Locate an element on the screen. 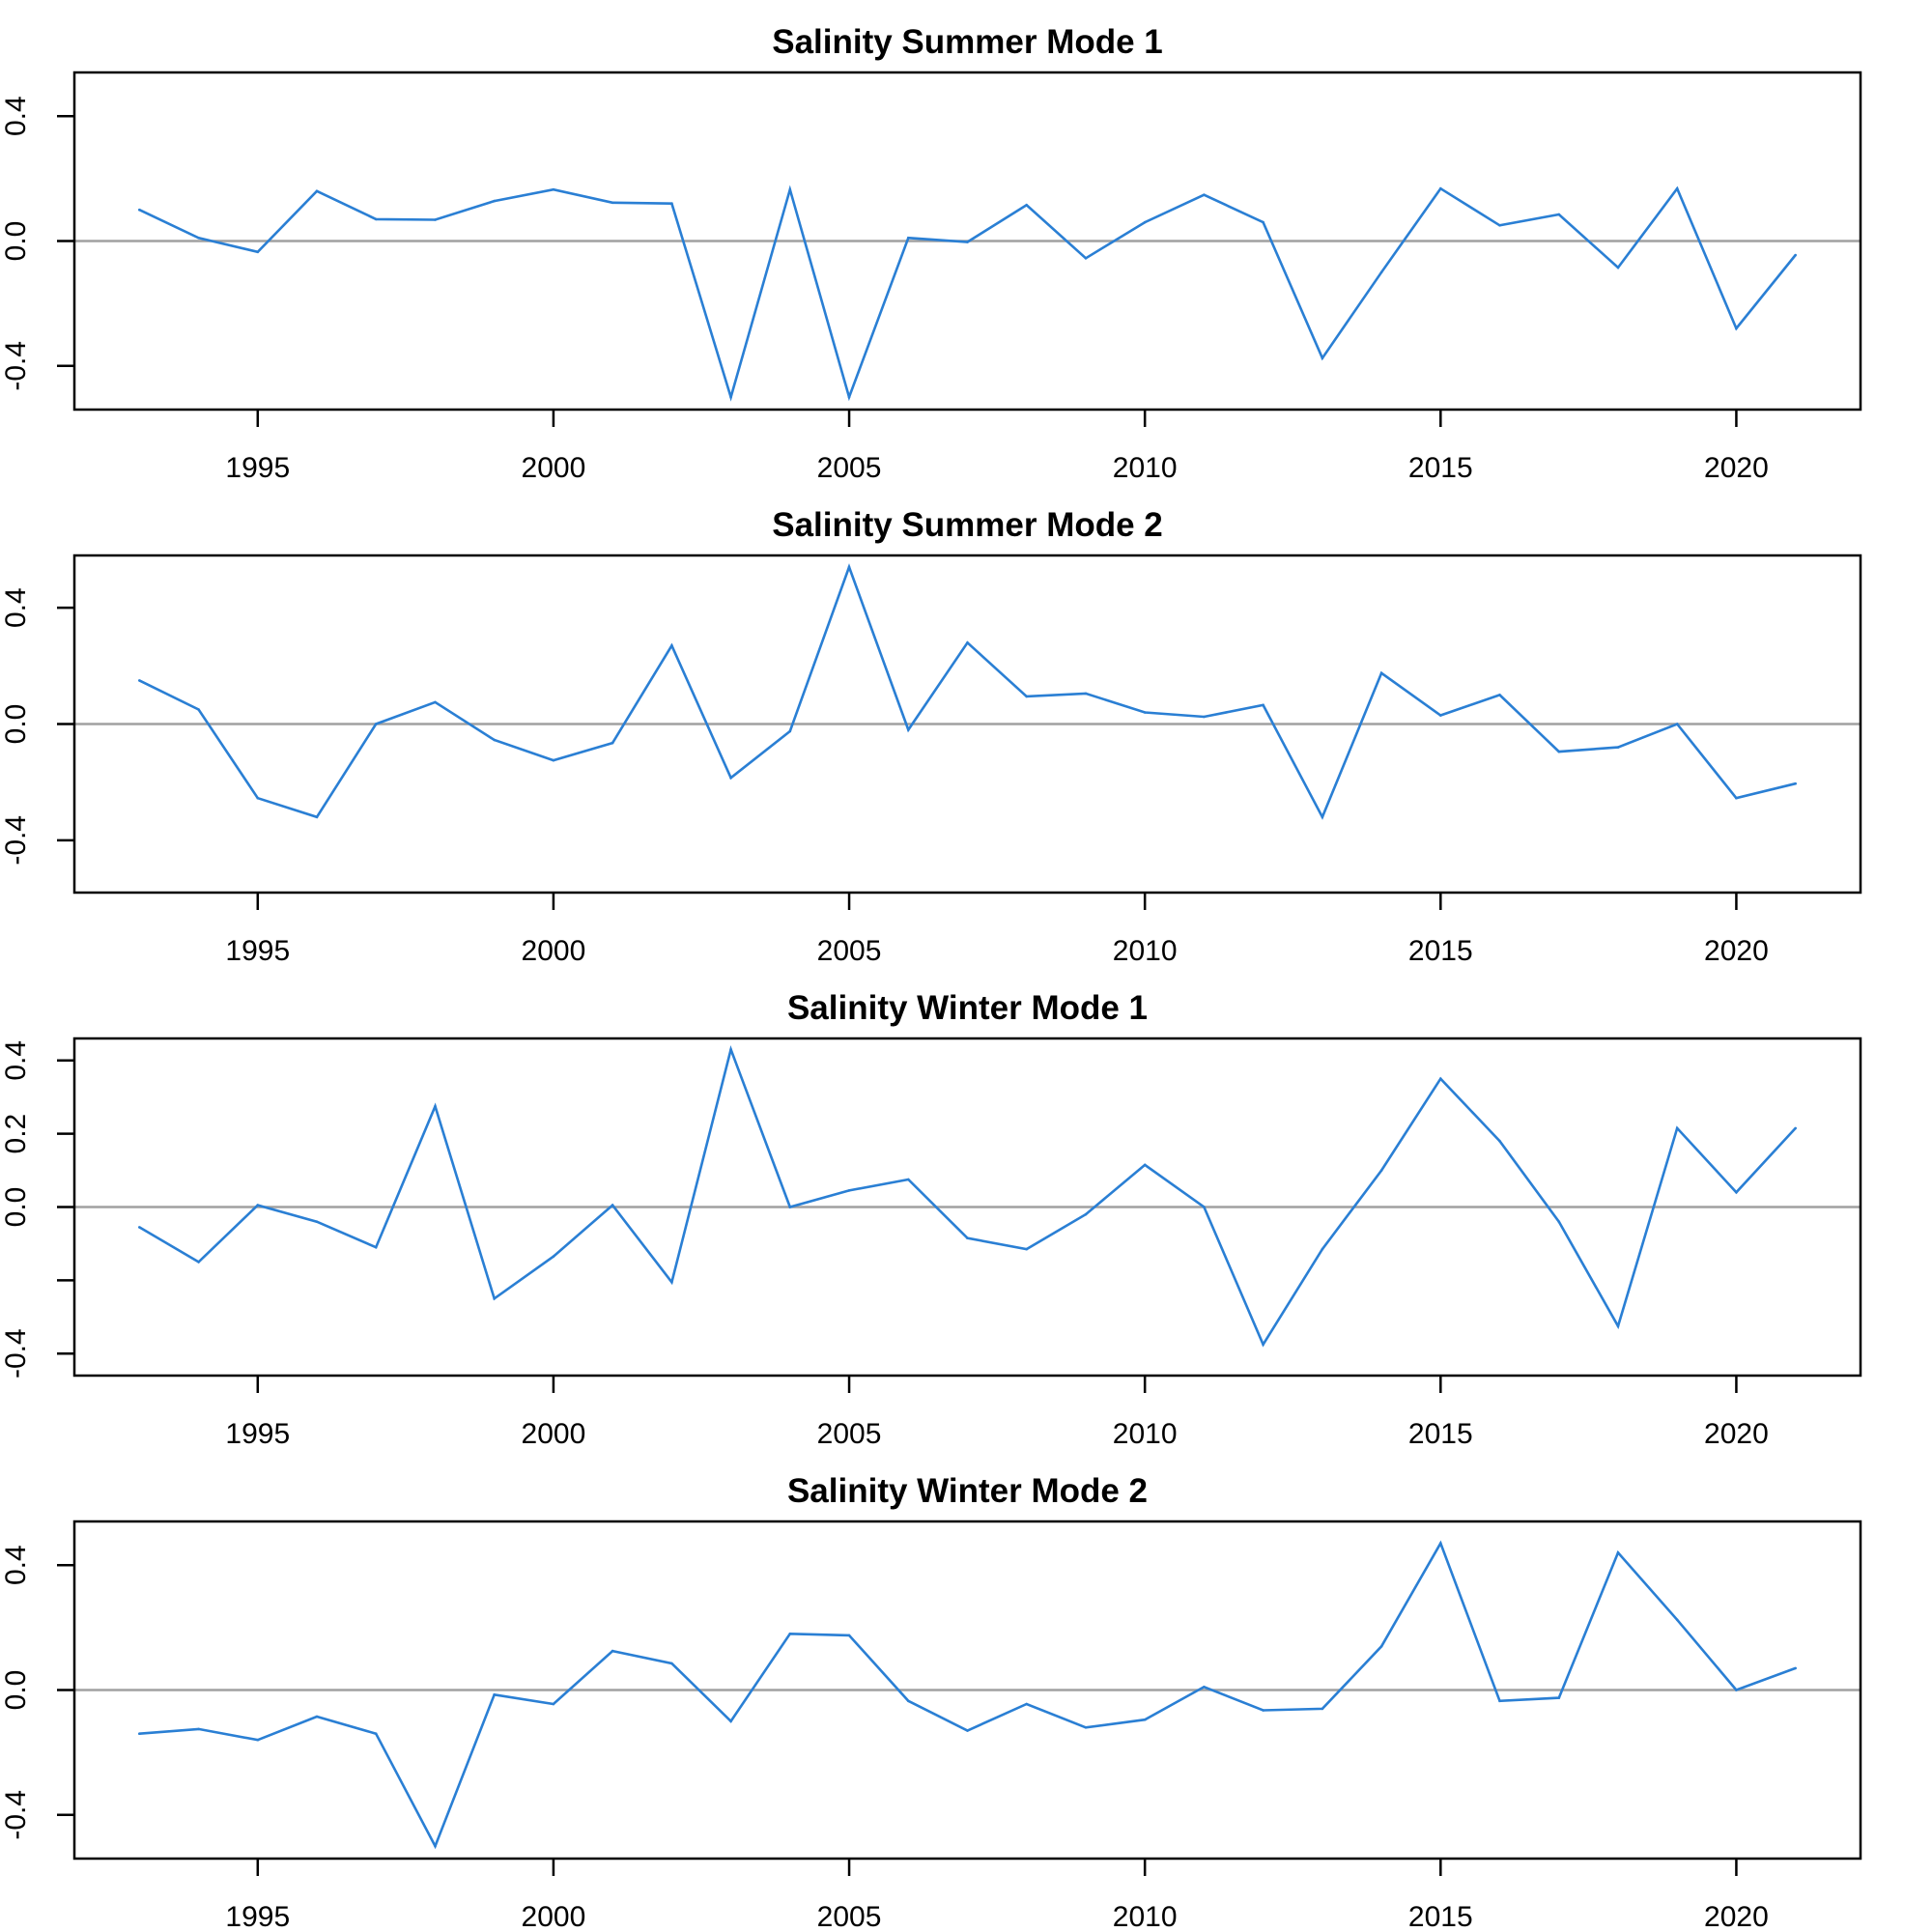  chart-title: Salinity Winter Mode 1 is located at coordinates (967, 1008).